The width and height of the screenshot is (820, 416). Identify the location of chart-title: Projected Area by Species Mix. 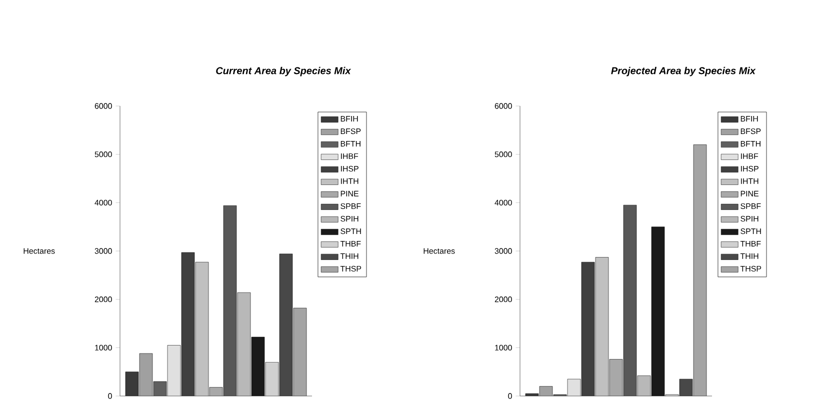
(683, 71).